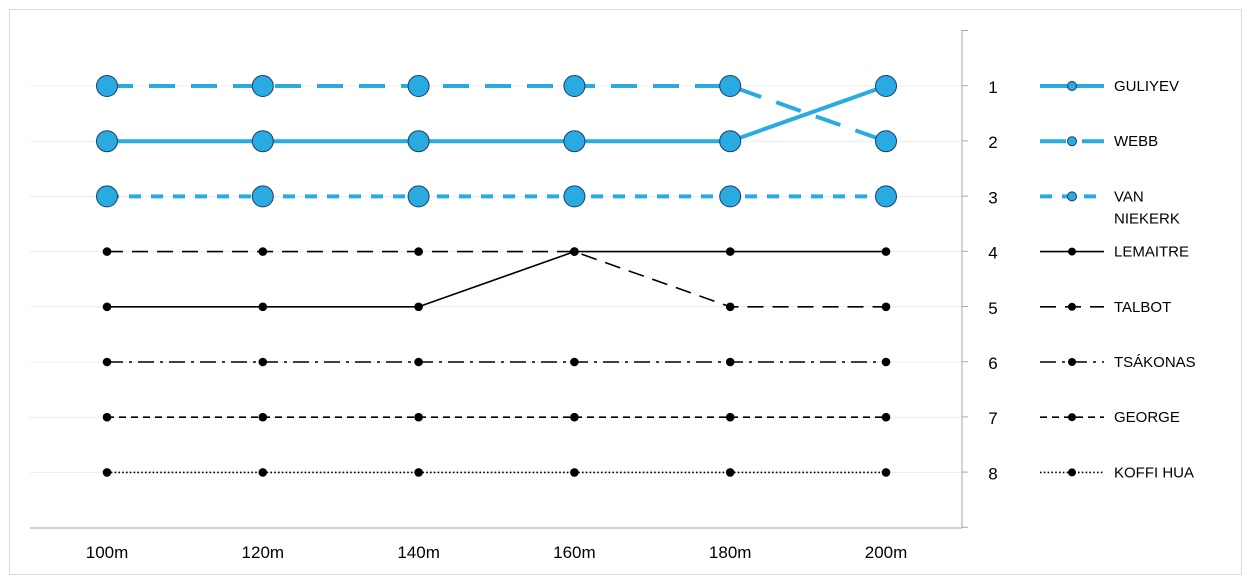  I want to click on legend-item: TALBOT, so click(1105, 307).